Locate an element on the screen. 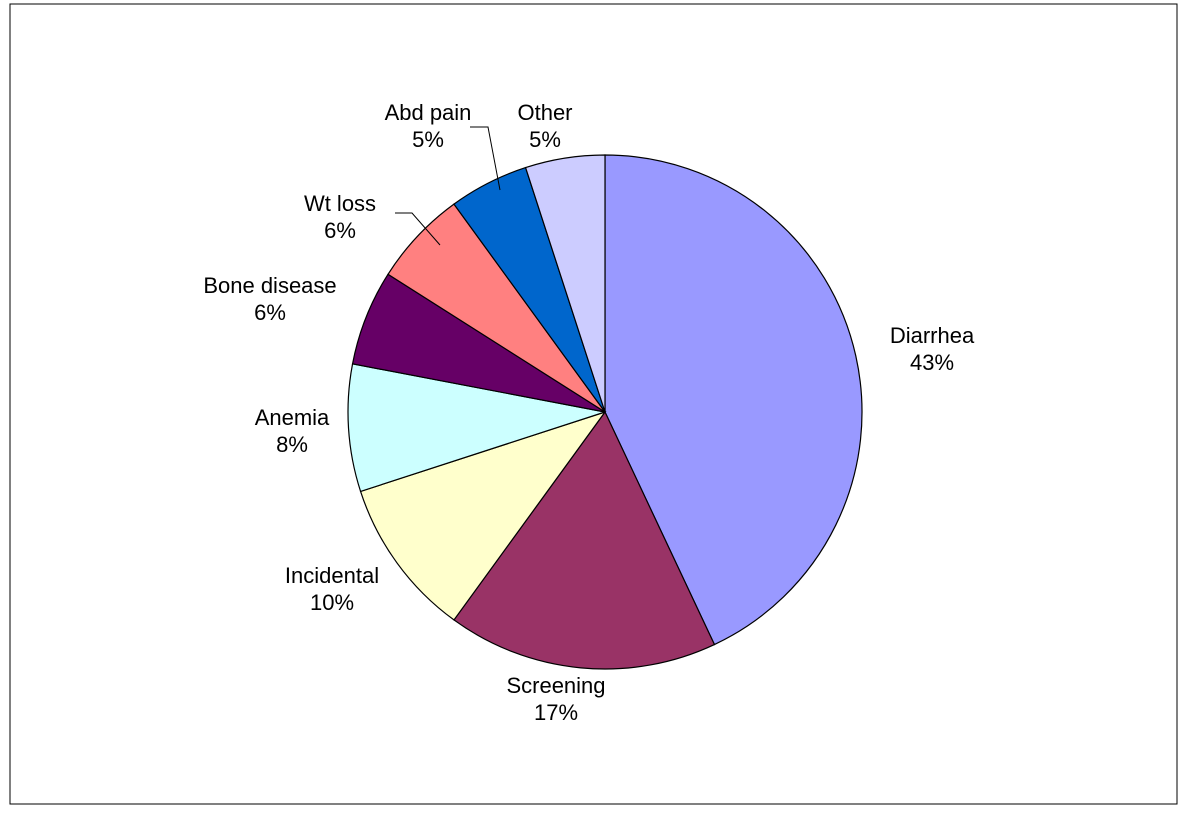 Image resolution: width=1188 pixels, height=817 pixels. slice-label: Anemia is located at coordinates (292, 417).